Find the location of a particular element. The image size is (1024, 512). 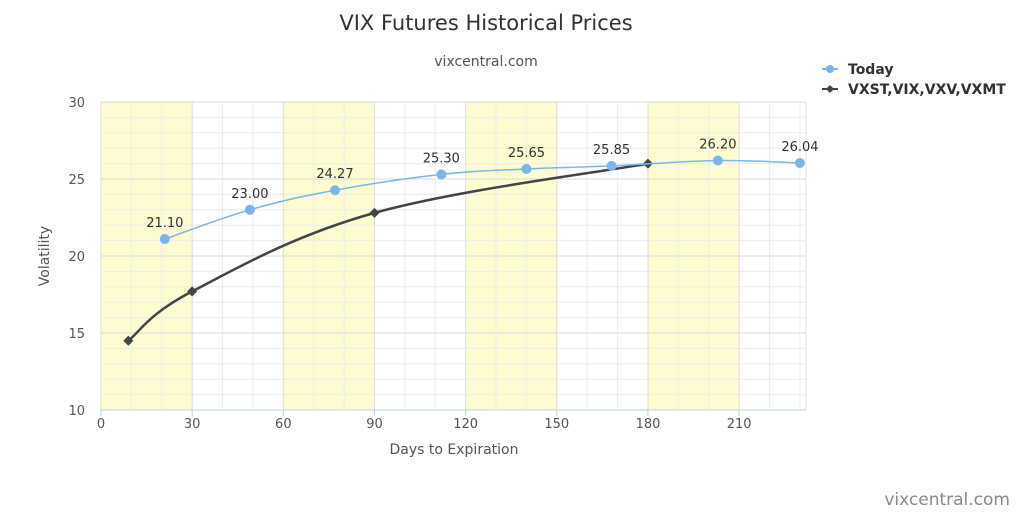

data-label-today: 25.85 is located at coordinates (611, 150).